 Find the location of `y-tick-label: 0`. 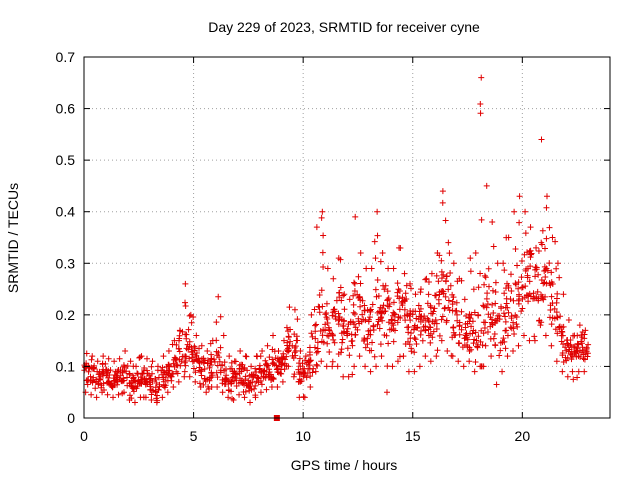

y-tick-label: 0 is located at coordinates (71, 418).